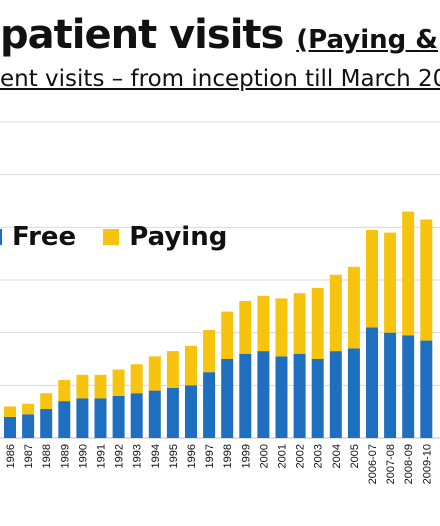  What do you see at coordinates (355, 456) in the screenshot?
I see `x-tick-label: 2005` at bounding box center [355, 456].